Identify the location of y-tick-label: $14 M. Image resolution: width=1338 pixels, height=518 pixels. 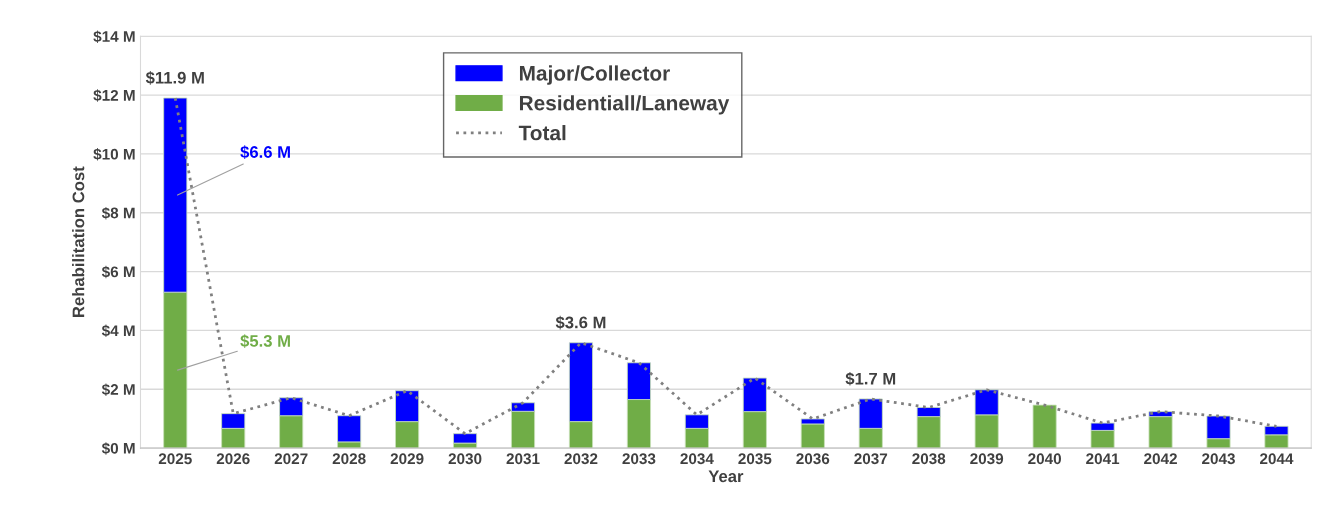
(114, 36).